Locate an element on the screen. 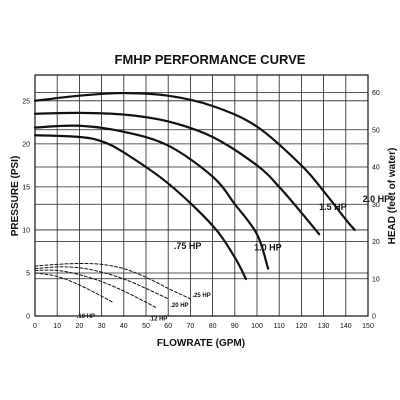 The height and width of the screenshot is (400, 400). x-tick-label: 100 is located at coordinates (257, 326).